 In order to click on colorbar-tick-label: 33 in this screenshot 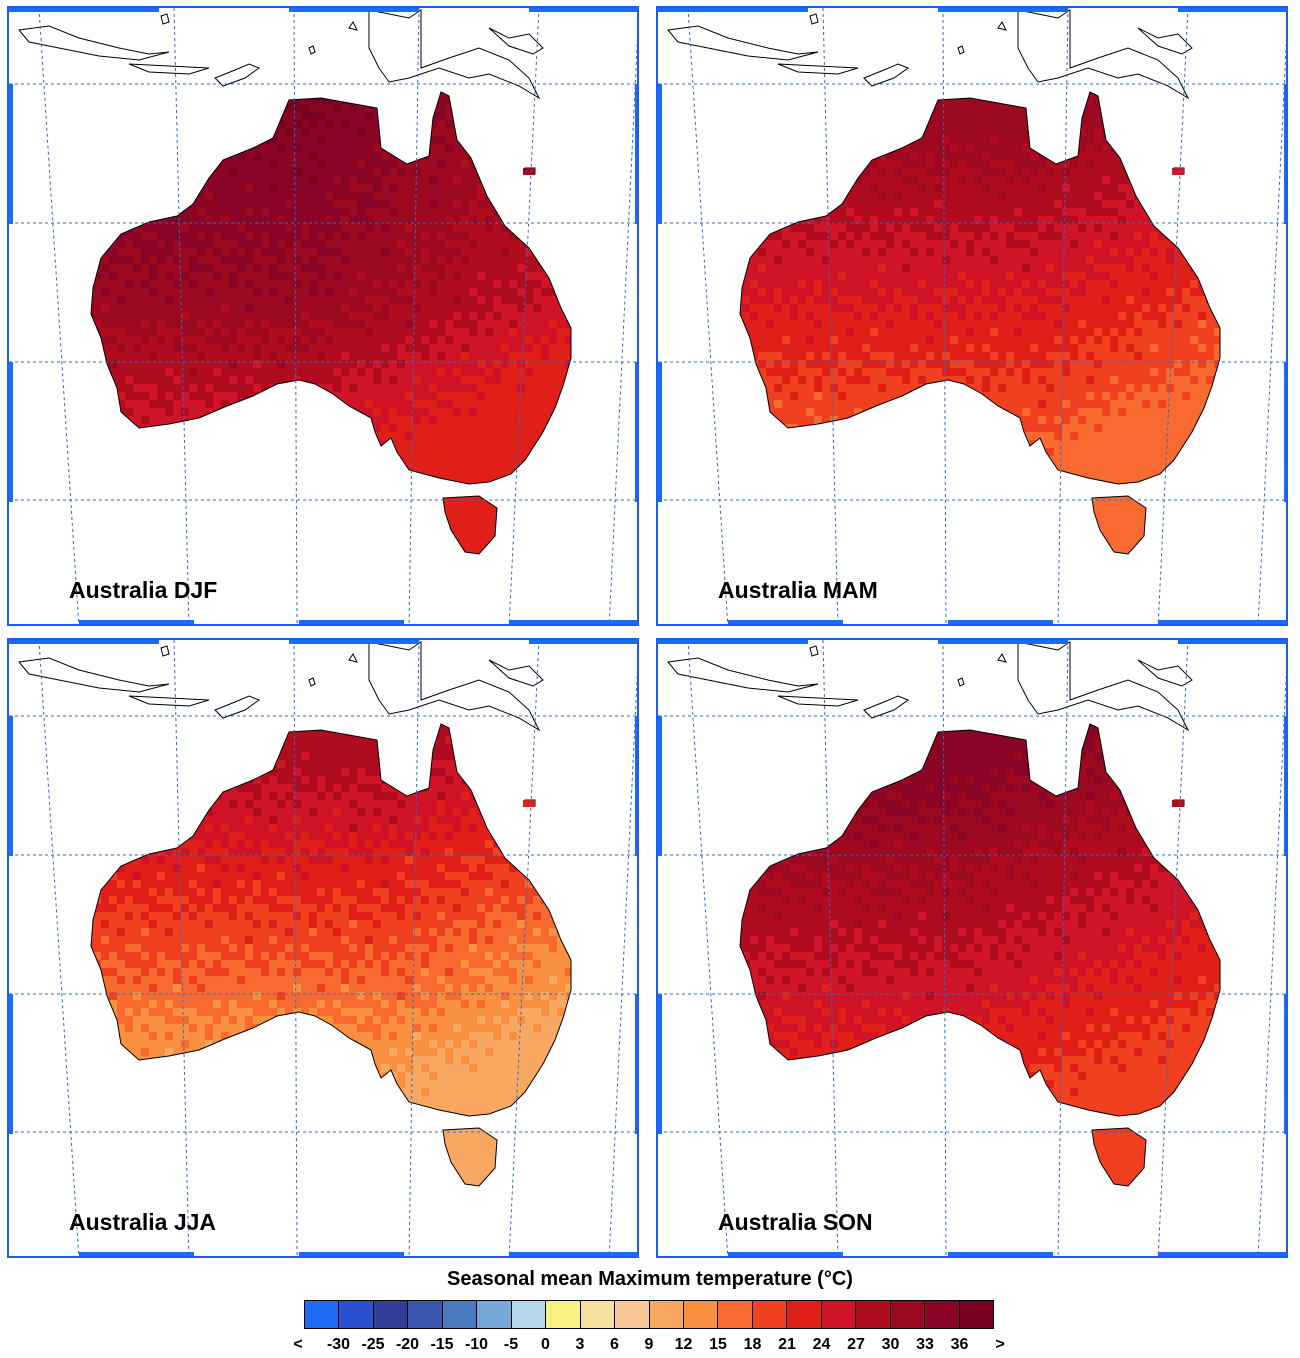, I will do `click(925, 1344)`.